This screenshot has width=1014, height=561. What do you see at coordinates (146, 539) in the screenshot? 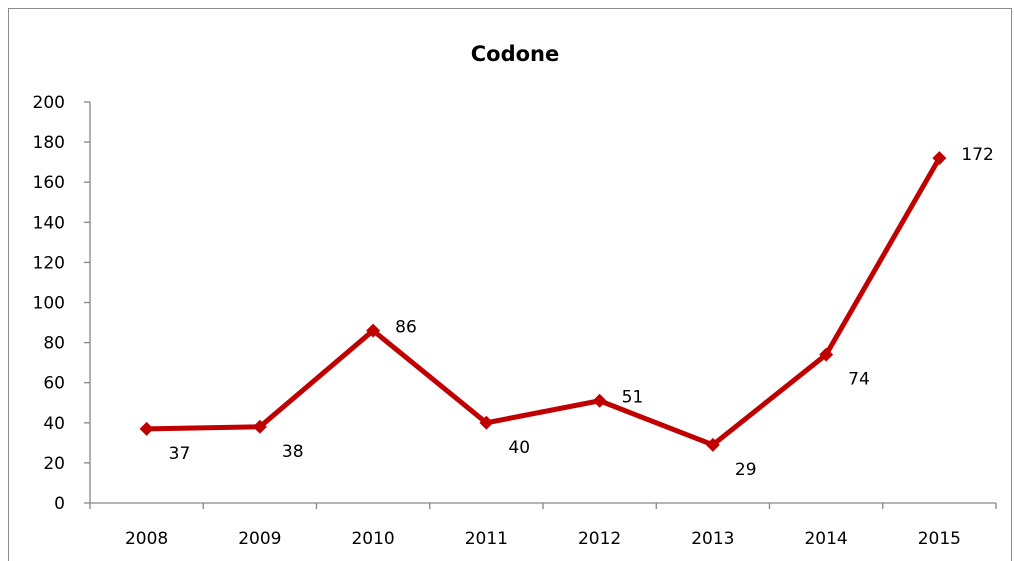
I see `x-tick-label: 2008` at bounding box center [146, 539].